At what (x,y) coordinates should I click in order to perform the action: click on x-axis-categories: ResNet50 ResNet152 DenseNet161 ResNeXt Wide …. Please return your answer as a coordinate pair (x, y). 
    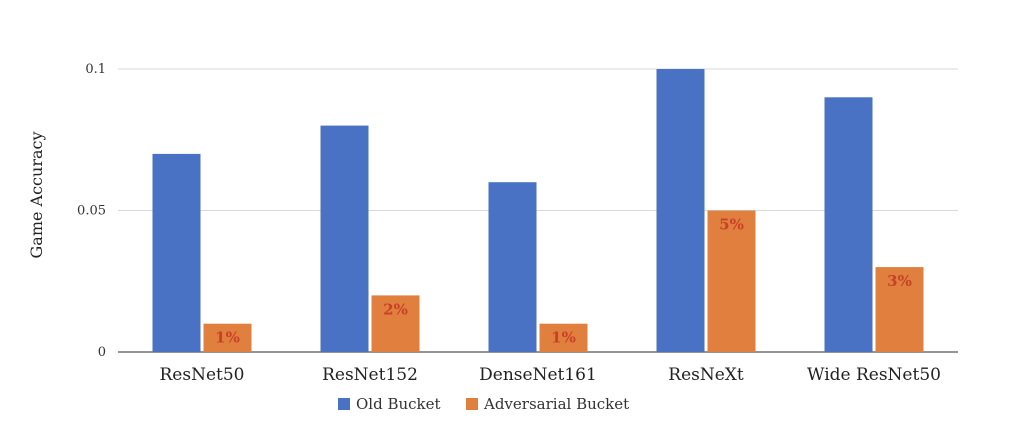
    Looking at the image, I should click on (550, 375).